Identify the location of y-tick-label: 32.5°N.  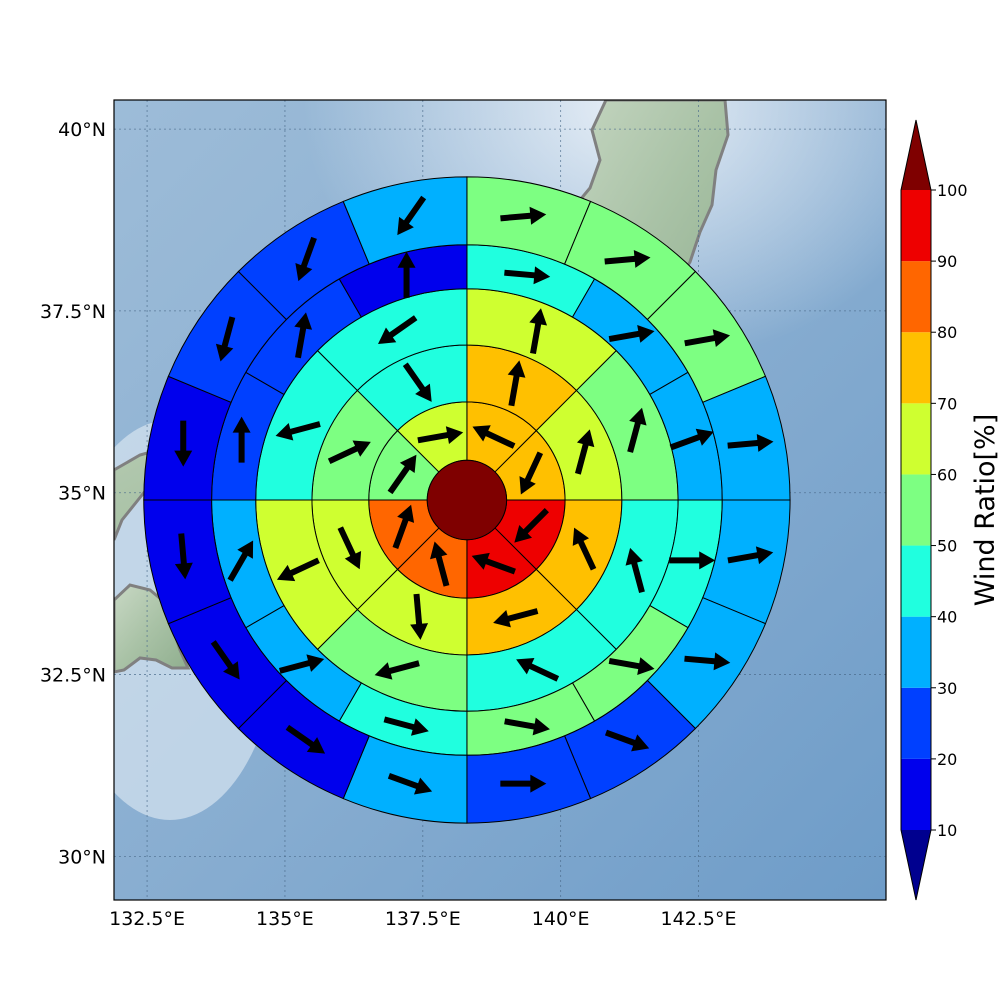
(73, 676).